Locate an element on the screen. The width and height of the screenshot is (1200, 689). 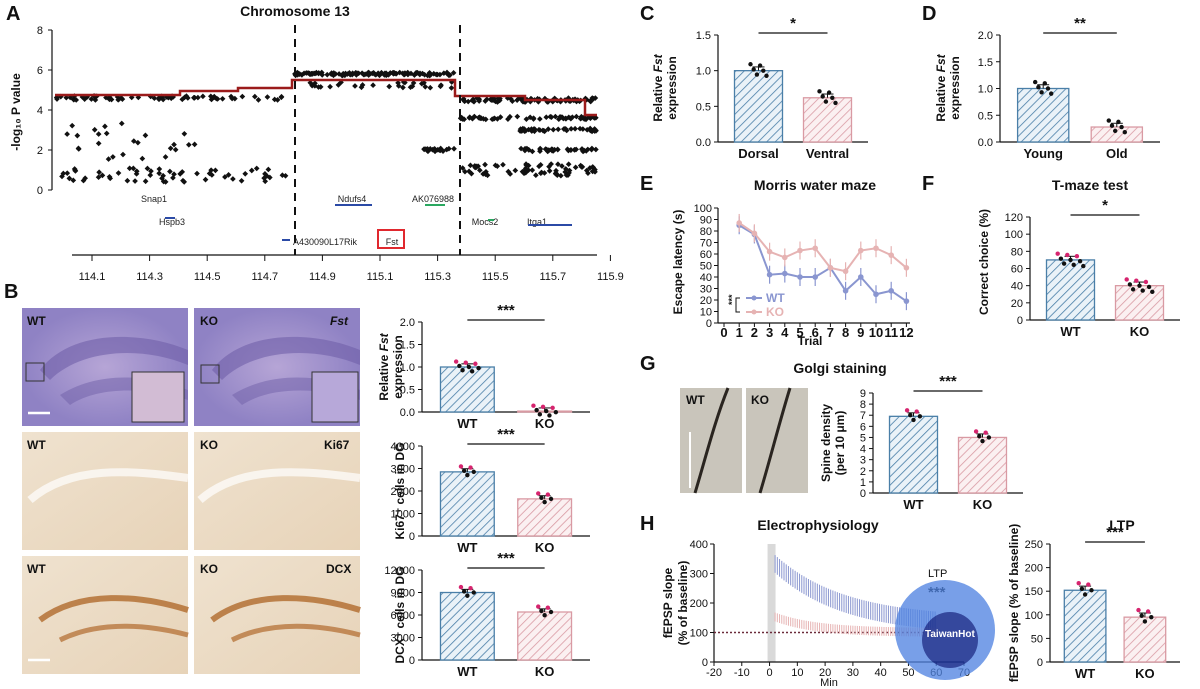
ytick-label: 2.0 is located at coordinates (407, 323).